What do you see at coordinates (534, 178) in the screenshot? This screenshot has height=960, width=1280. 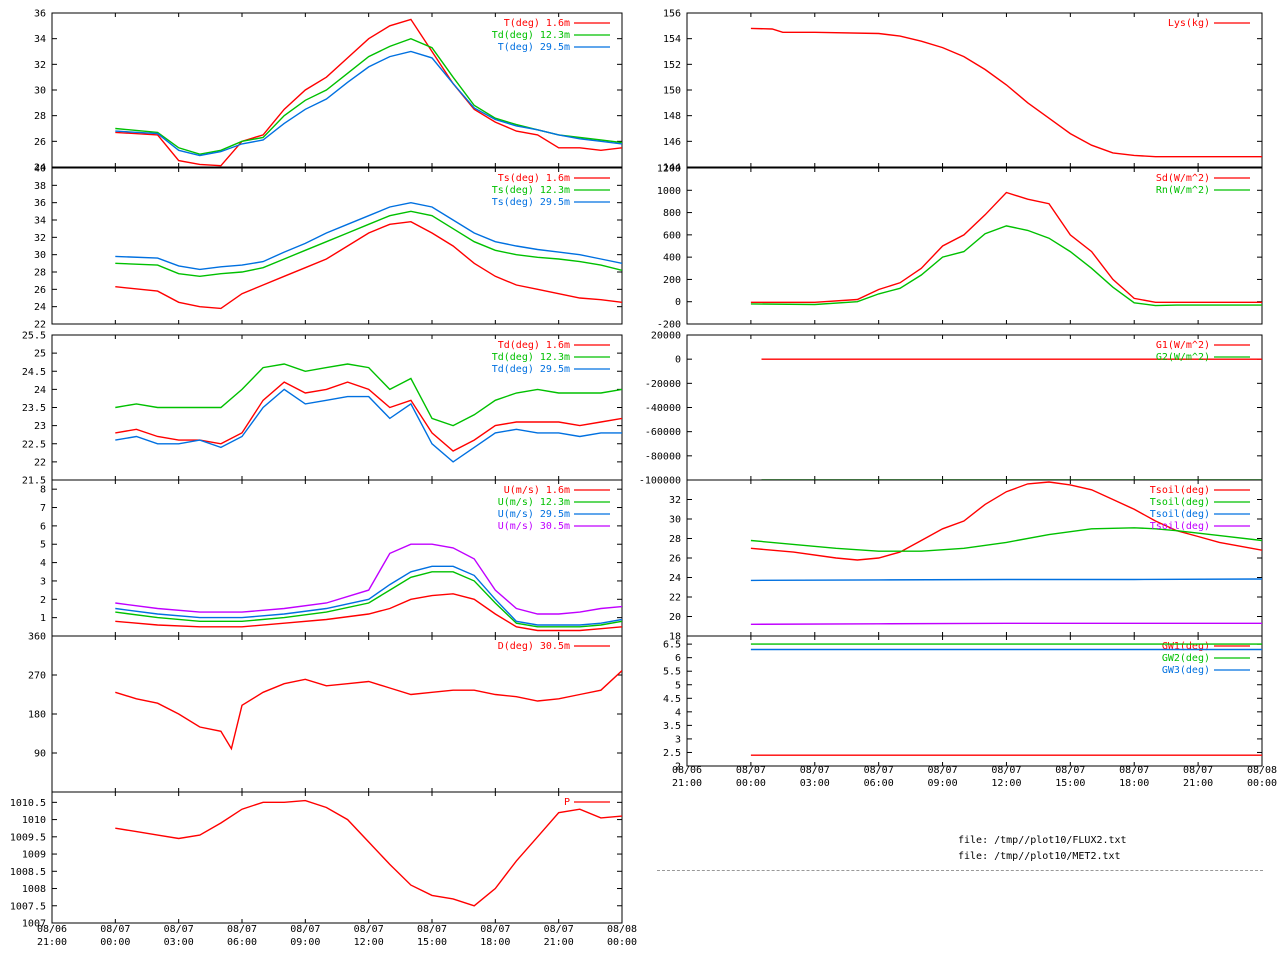 I see `legend-label: Ts(deg) 1.6m` at bounding box center [534, 178].